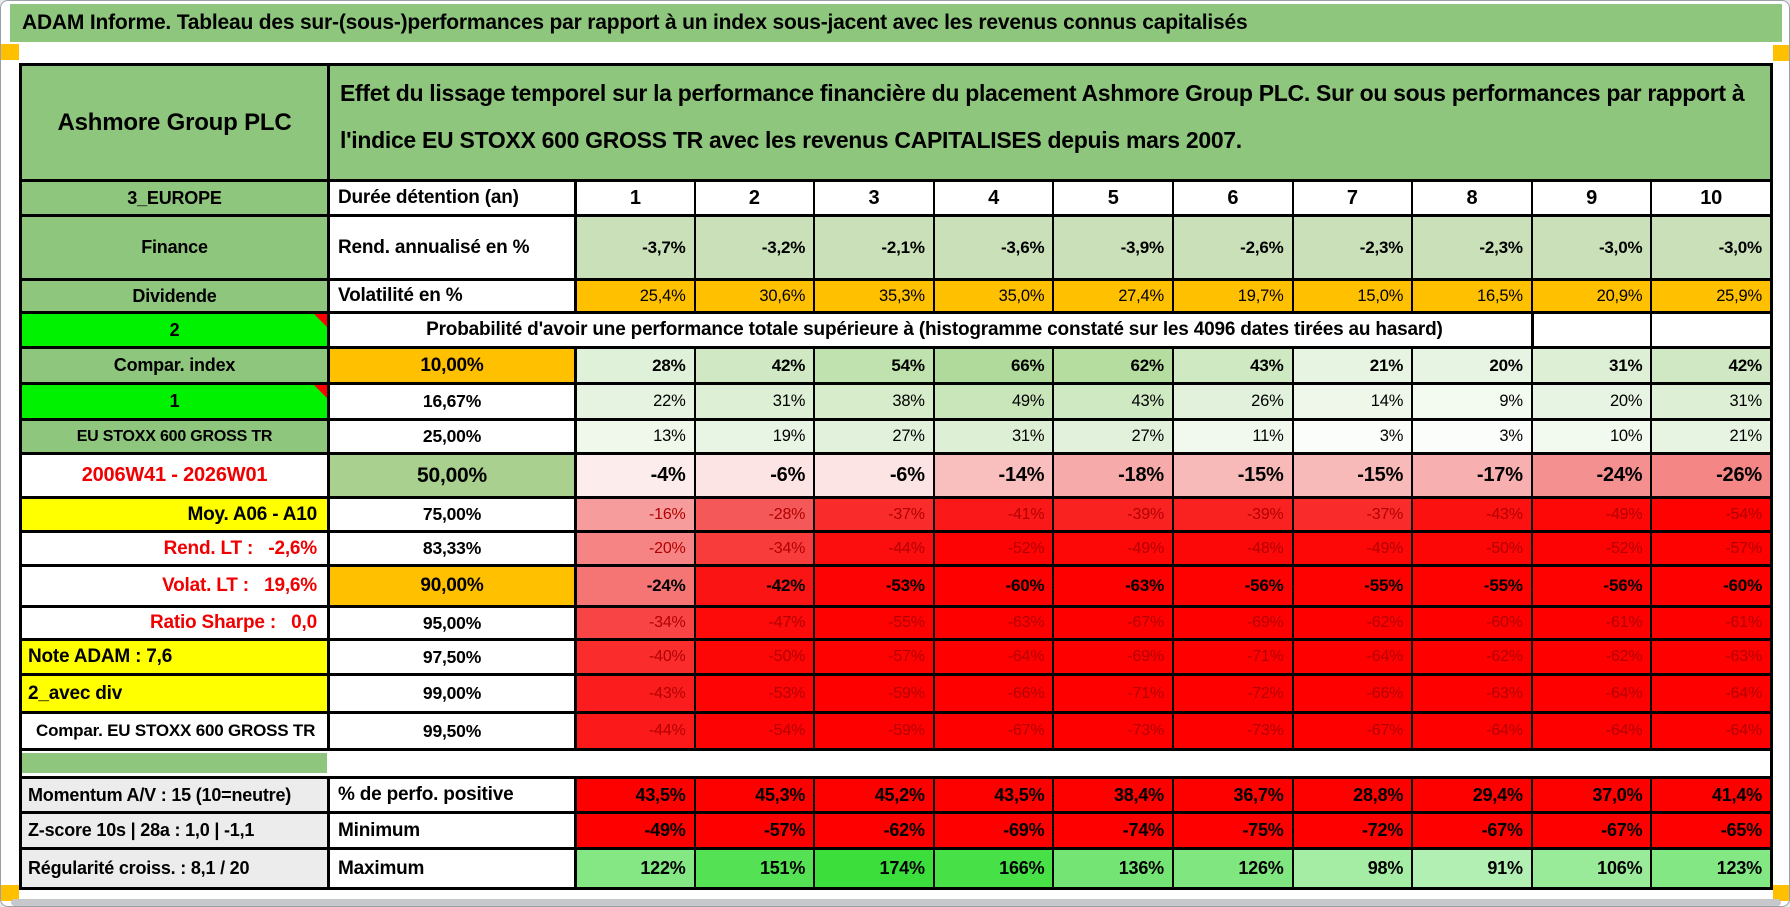 The height and width of the screenshot is (907, 1790). What do you see at coordinates (753, 586) in the screenshot?
I see `cell-p90-y2: -42%` at bounding box center [753, 586].